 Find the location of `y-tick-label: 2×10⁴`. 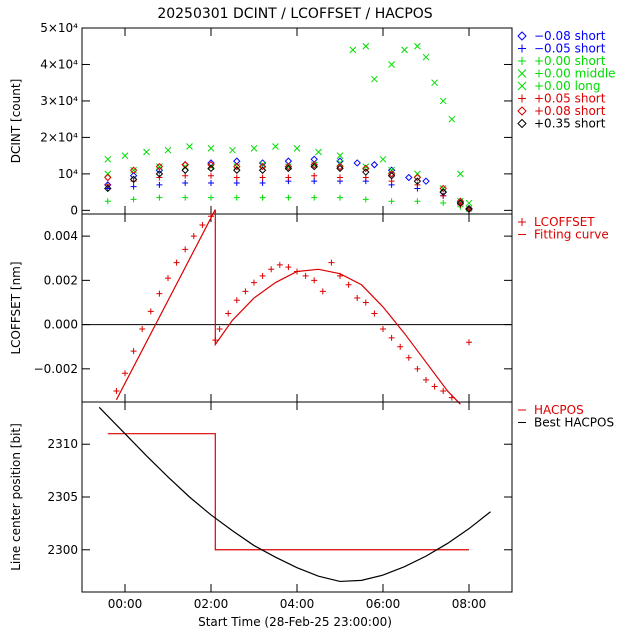

y-tick-label: 2×10⁴ is located at coordinates (59, 137).